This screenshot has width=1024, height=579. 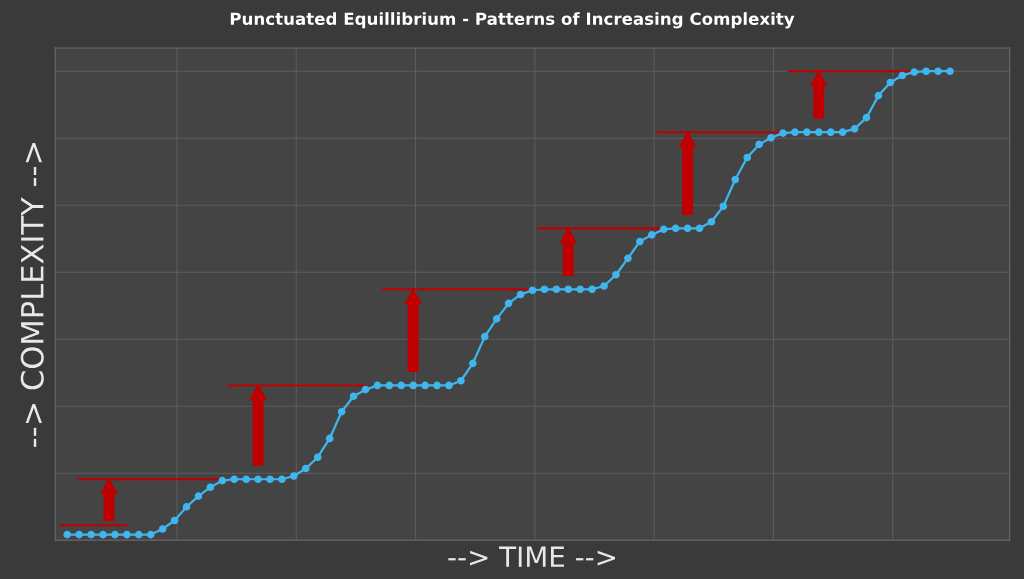 I want to click on y-axis-title: --> COMPLEXITY -->, so click(x=32, y=295).